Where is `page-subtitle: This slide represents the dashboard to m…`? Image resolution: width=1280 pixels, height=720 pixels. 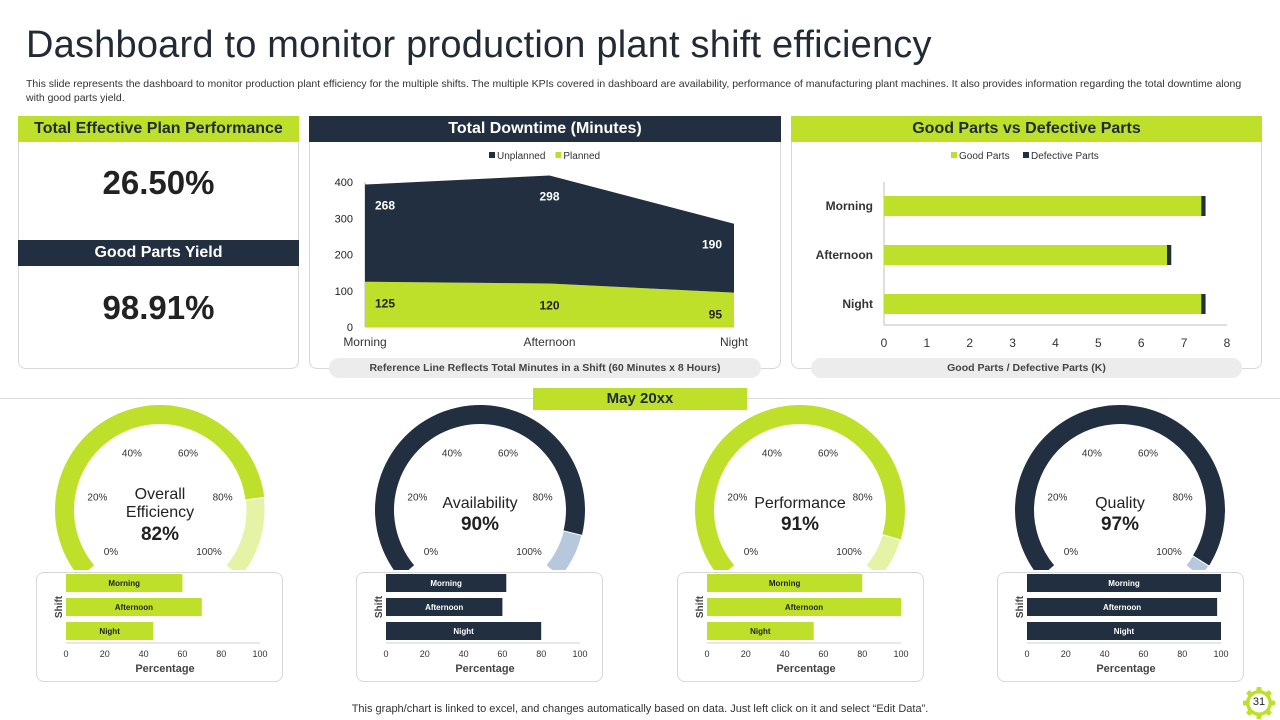
page-subtitle: This slide represents the dashboard to m… is located at coordinates (634, 91).